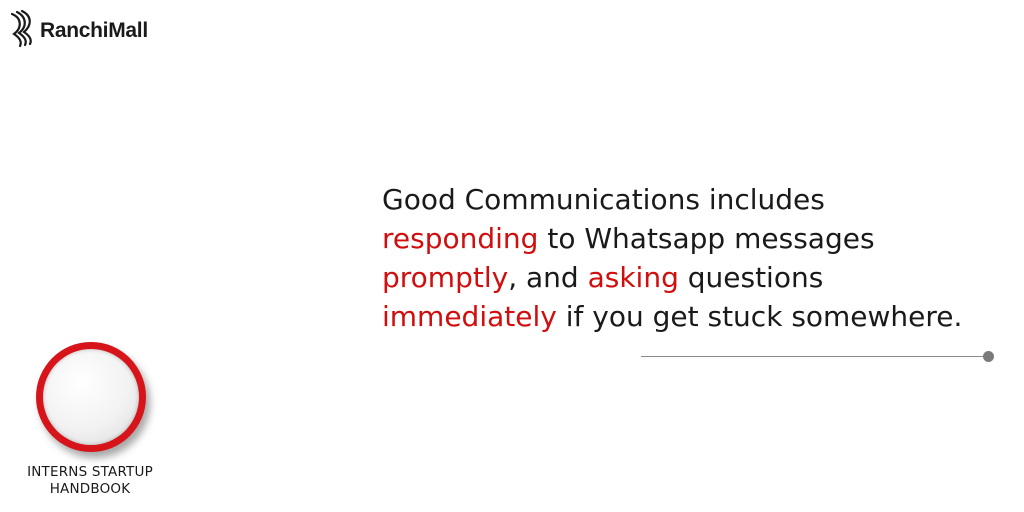 This screenshot has height=512, width=1024. I want to click on message-line-3: promptly, and asking questions, so click(672, 277).